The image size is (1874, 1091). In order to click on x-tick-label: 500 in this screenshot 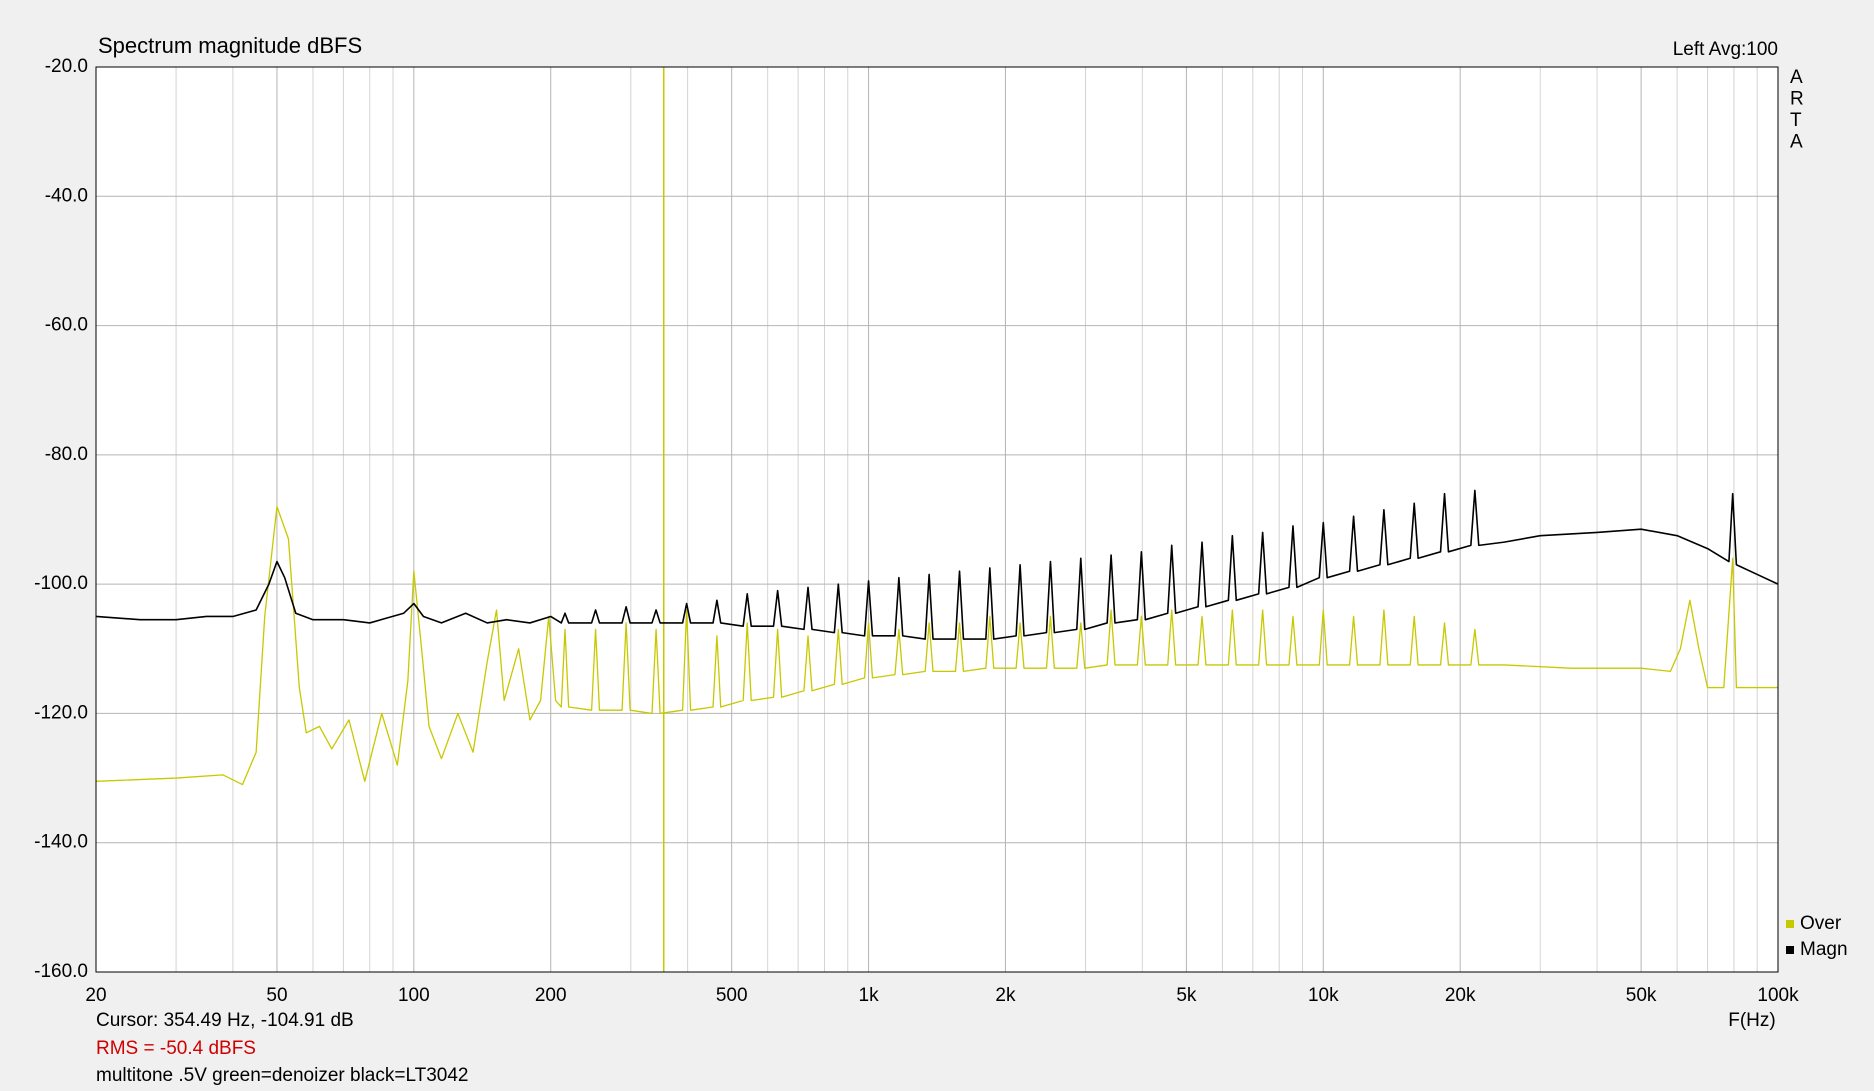, I will do `click(732, 995)`.